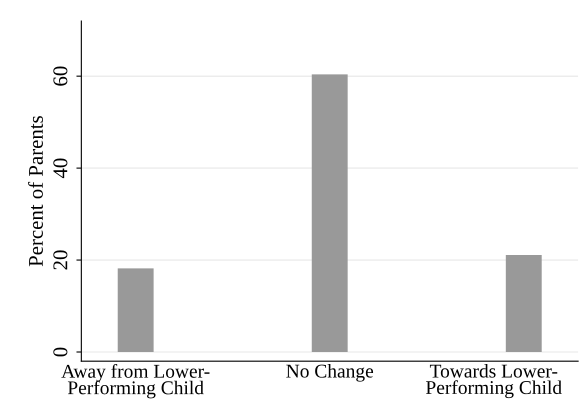 The height and width of the screenshot is (420, 581). Describe the element at coordinates (60, 260) in the screenshot. I see `y-tick-label: 20` at that location.